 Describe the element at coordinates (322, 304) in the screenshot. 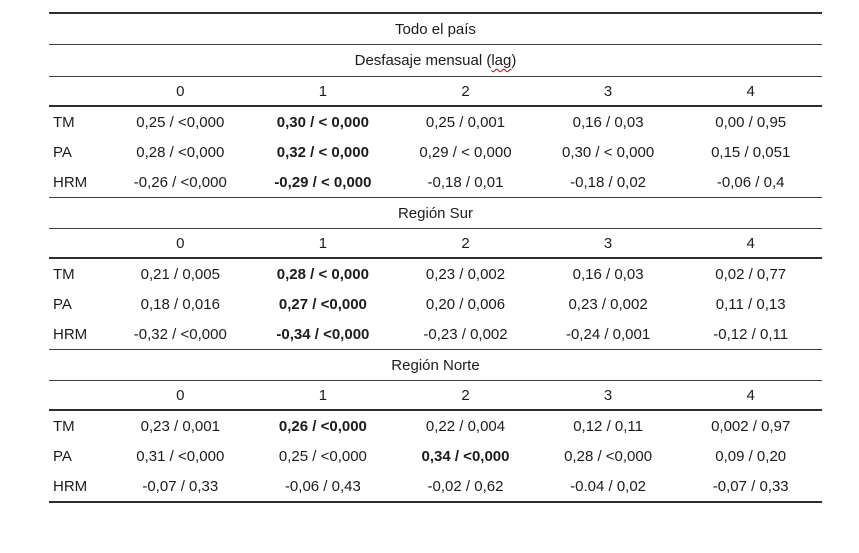

I see `data-cell: 0,27 / <0,000` at that location.